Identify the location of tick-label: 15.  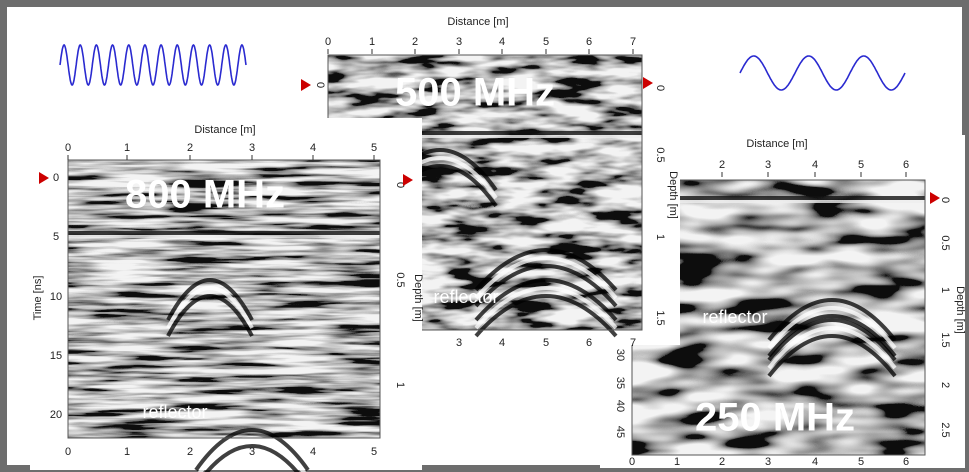
(56, 356).